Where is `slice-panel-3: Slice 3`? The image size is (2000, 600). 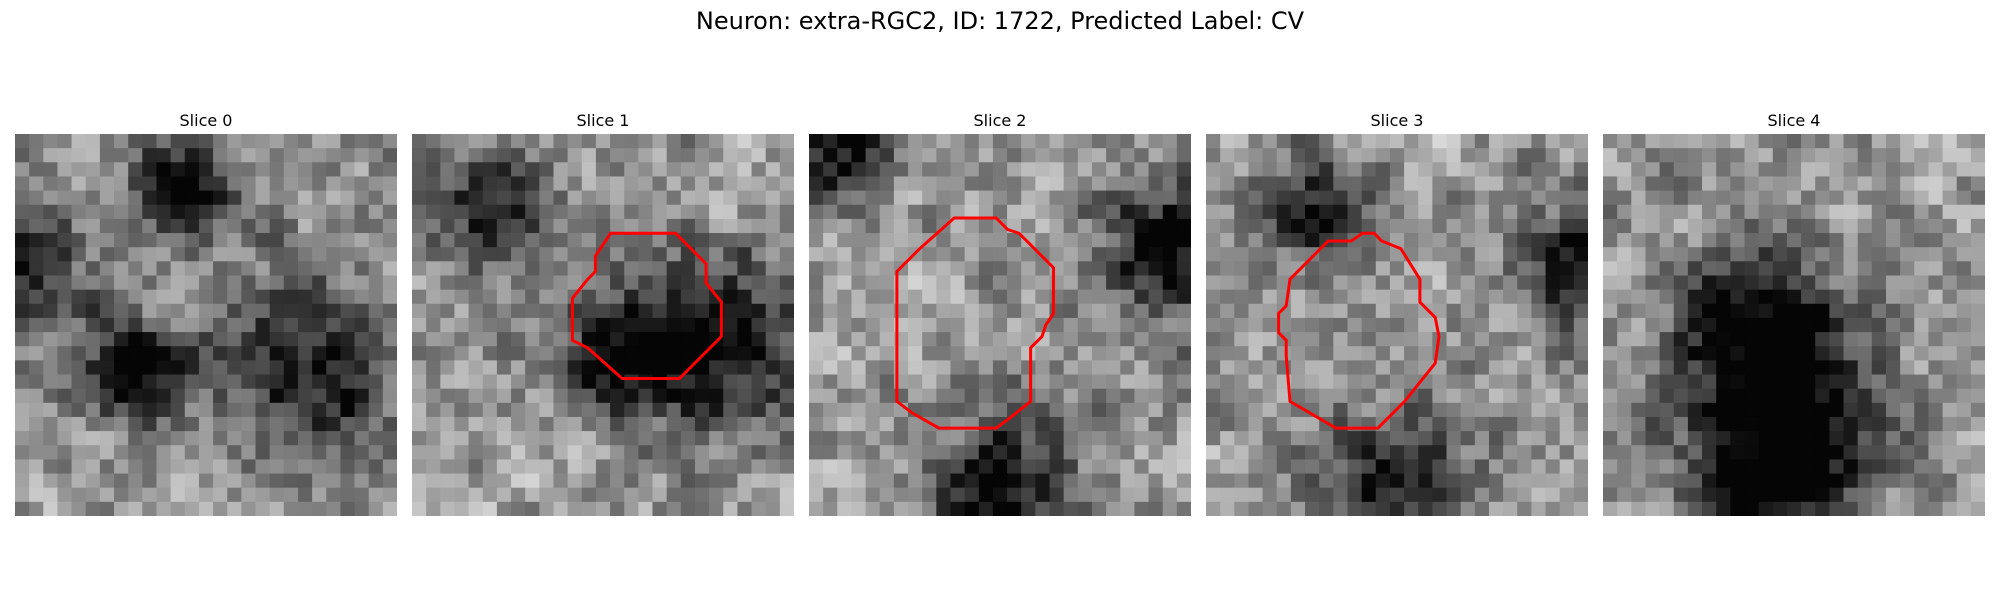 slice-panel-3: Slice 3 is located at coordinates (1397, 313).